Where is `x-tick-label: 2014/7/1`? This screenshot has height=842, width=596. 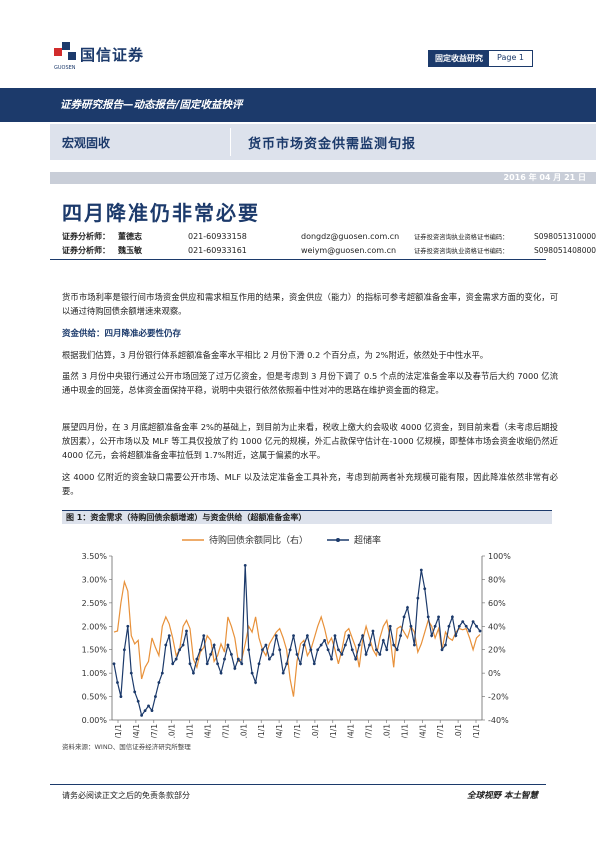
x-tick-label: 2014/7/1 is located at coordinates (369, 731).